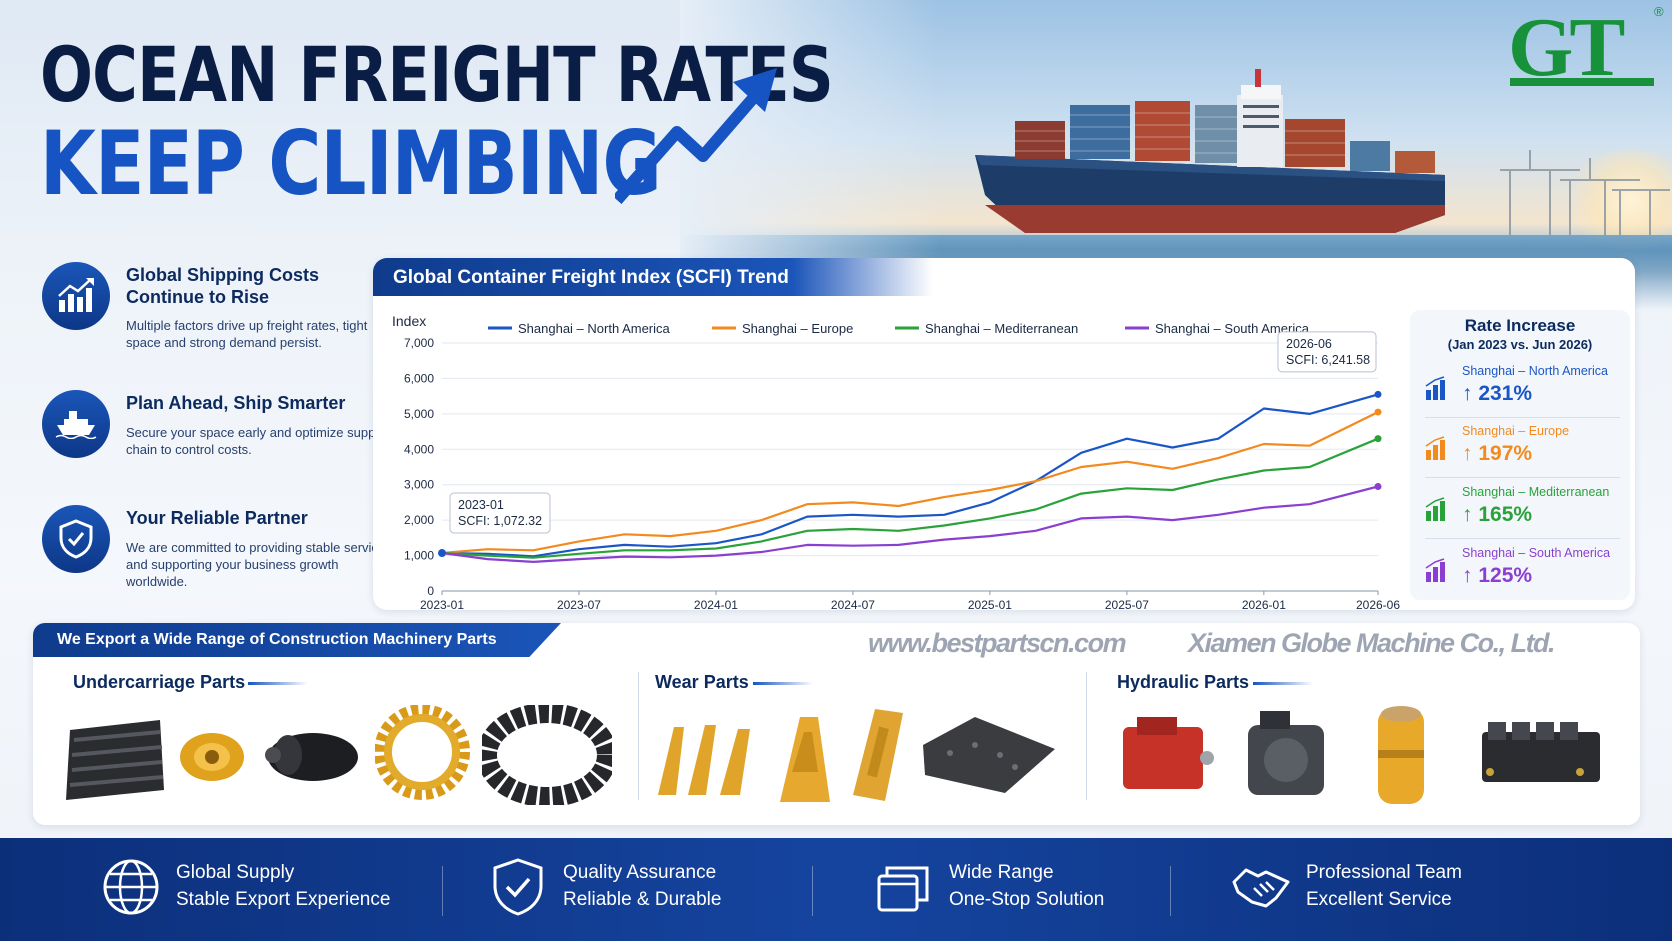 The width and height of the screenshot is (1672, 941). What do you see at coordinates (997, 643) in the screenshot?
I see `website-watermark: www.bestpartscn.com` at bounding box center [997, 643].